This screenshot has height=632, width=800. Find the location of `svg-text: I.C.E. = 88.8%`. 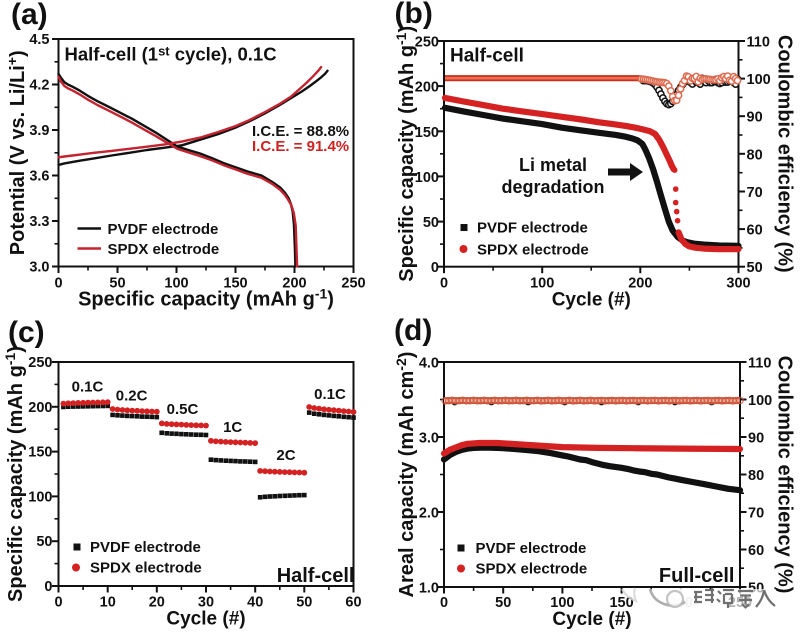

svg-text: I.C.E. = 88.8% is located at coordinates (300, 131).